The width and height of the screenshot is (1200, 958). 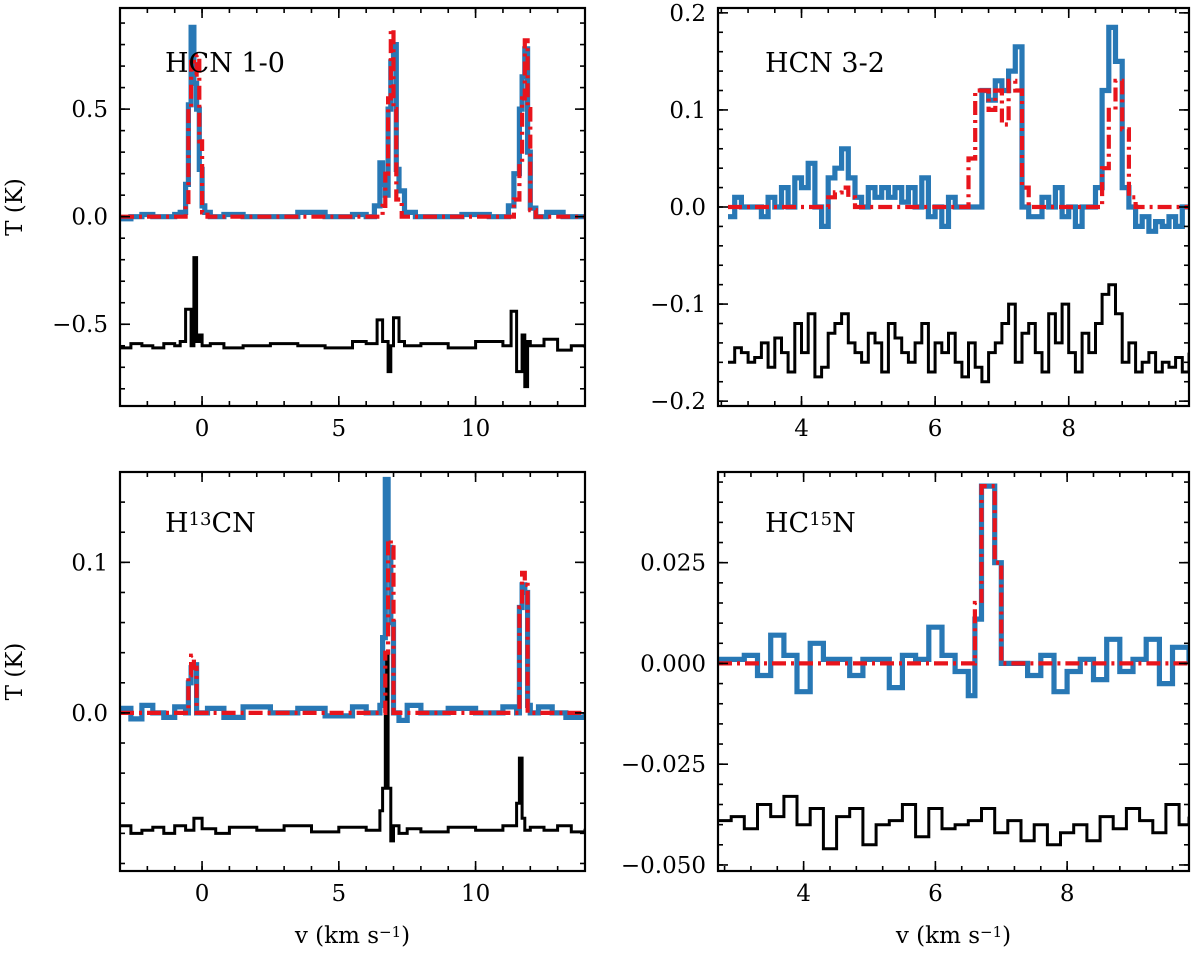 What do you see at coordinates (210, 523) in the screenshot?
I see `panel-title: H13CN` at bounding box center [210, 523].